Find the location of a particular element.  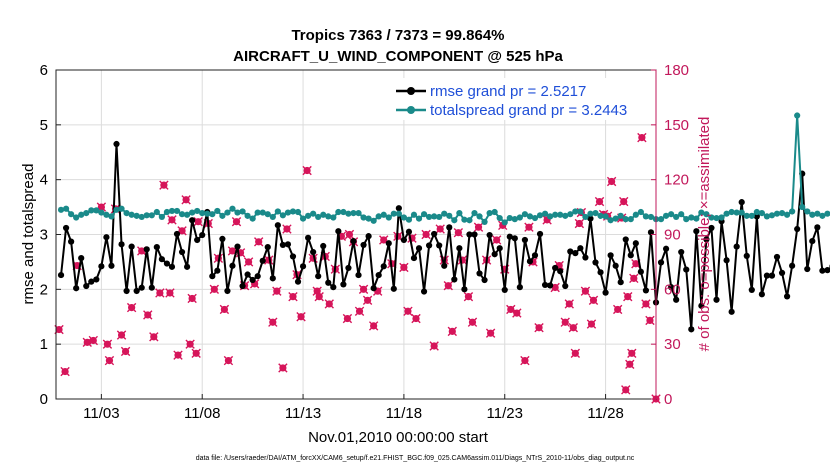

chart-title-line1: Tropics 7363 / 7373 = 99.864% is located at coordinates (397, 35).